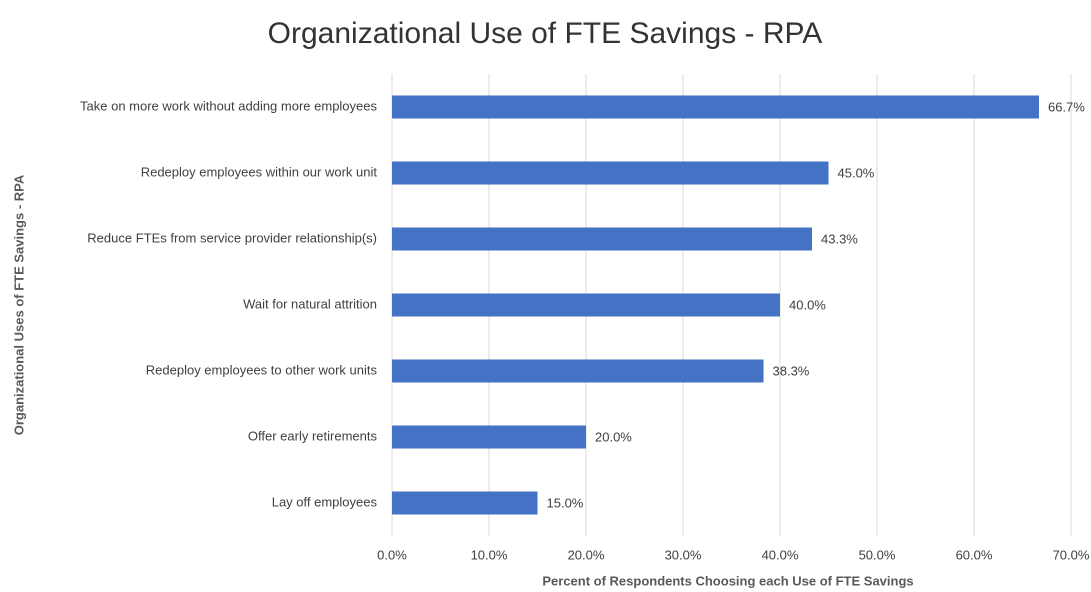  What do you see at coordinates (613, 436) in the screenshot?
I see `value-label: 20.0%` at bounding box center [613, 436].